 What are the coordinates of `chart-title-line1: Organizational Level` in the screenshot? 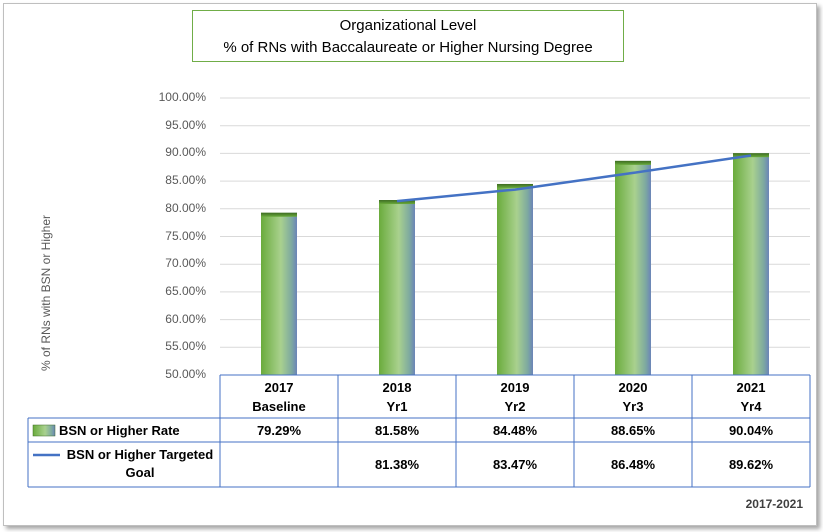 It's located at (408, 25).